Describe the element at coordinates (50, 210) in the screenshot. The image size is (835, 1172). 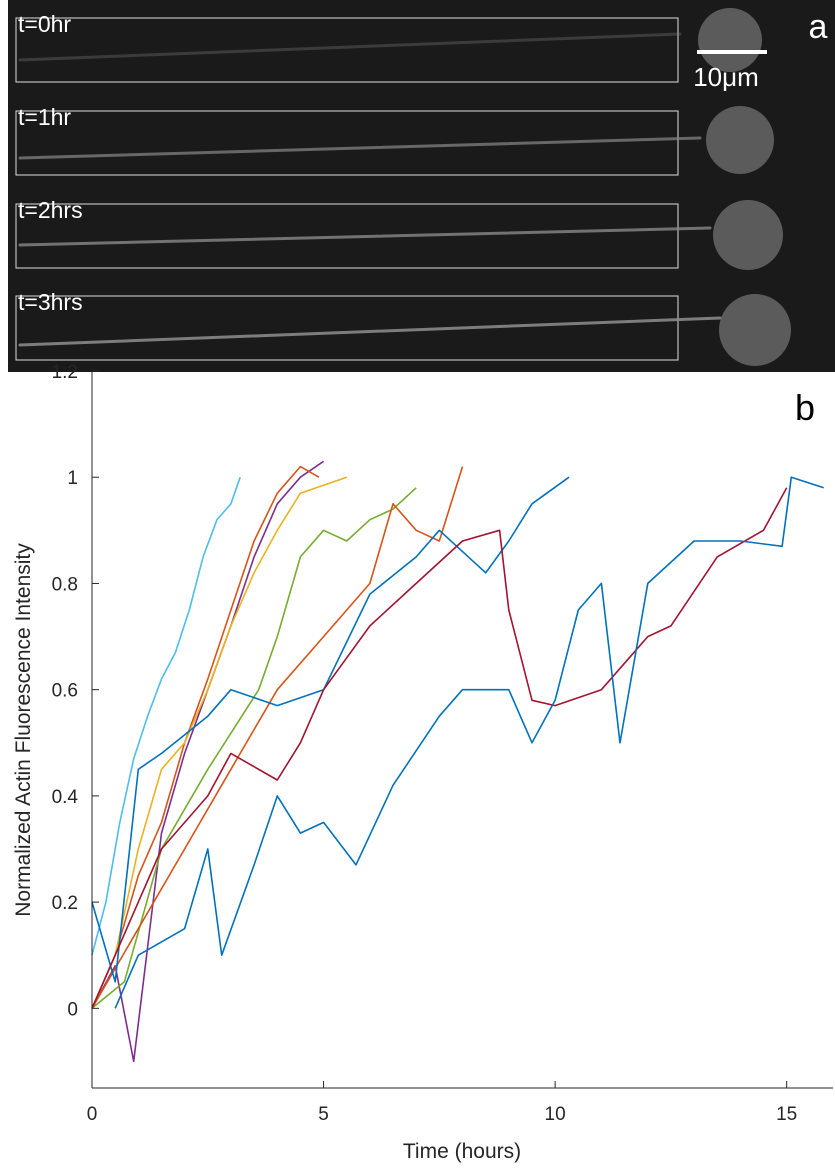
I see `frame-label: t=2hrs` at that location.